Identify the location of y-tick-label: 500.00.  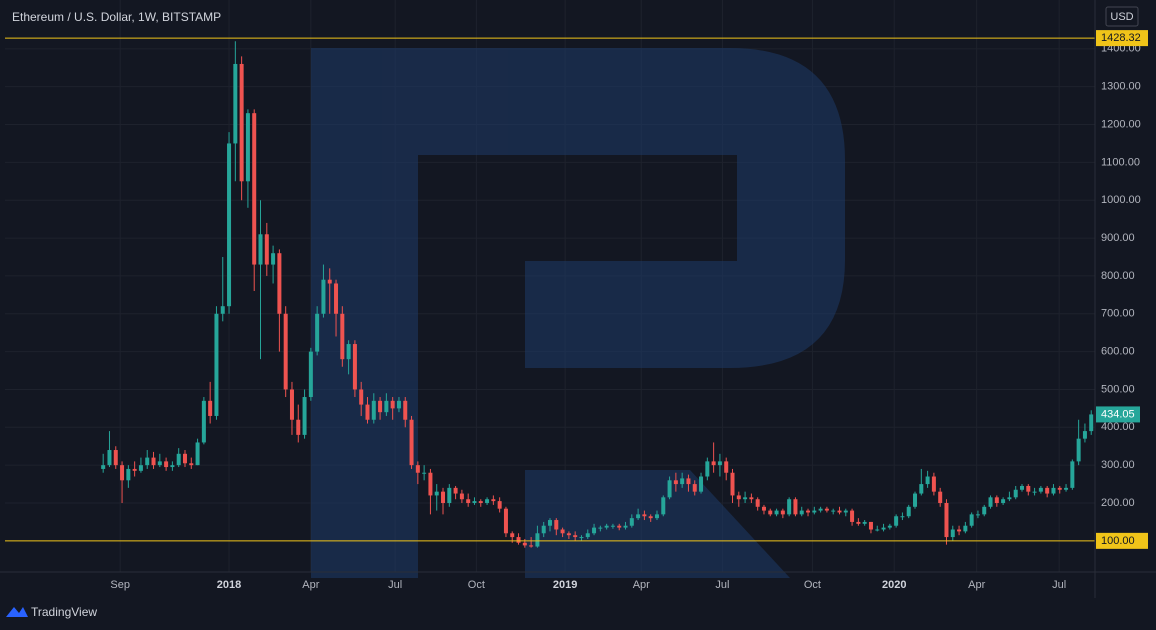
(1118, 389).